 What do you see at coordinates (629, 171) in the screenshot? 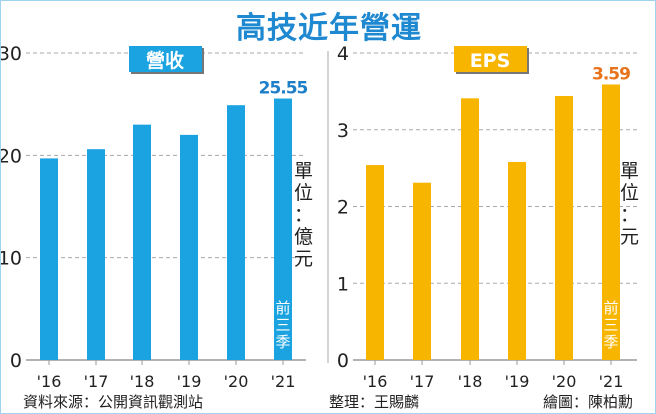
I see `eps-unit-char: 單` at bounding box center [629, 171].